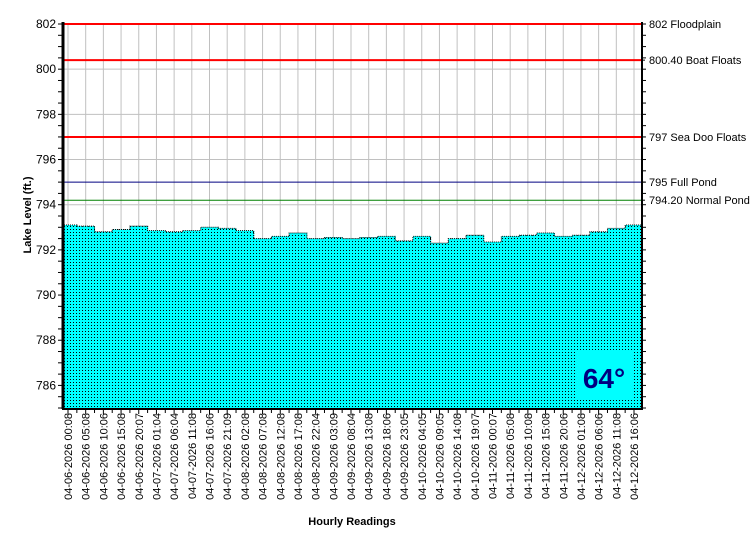 This screenshot has width=750, height=555. Describe the element at coordinates (140, 456) in the screenshot. I see `x-tick-label: 04-06-2026 20:07` at that location.